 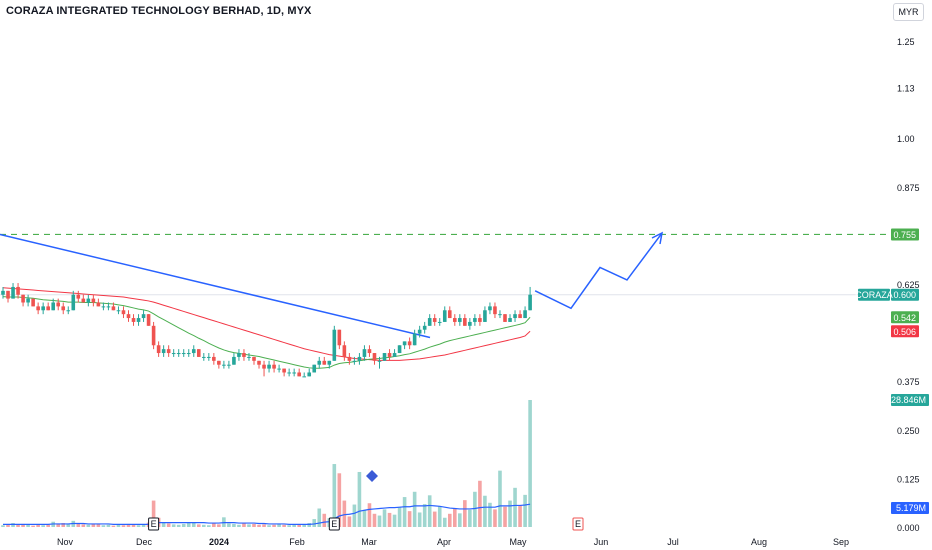 I want to click on volume-ma-label-bg, so click(x=910, y=508).